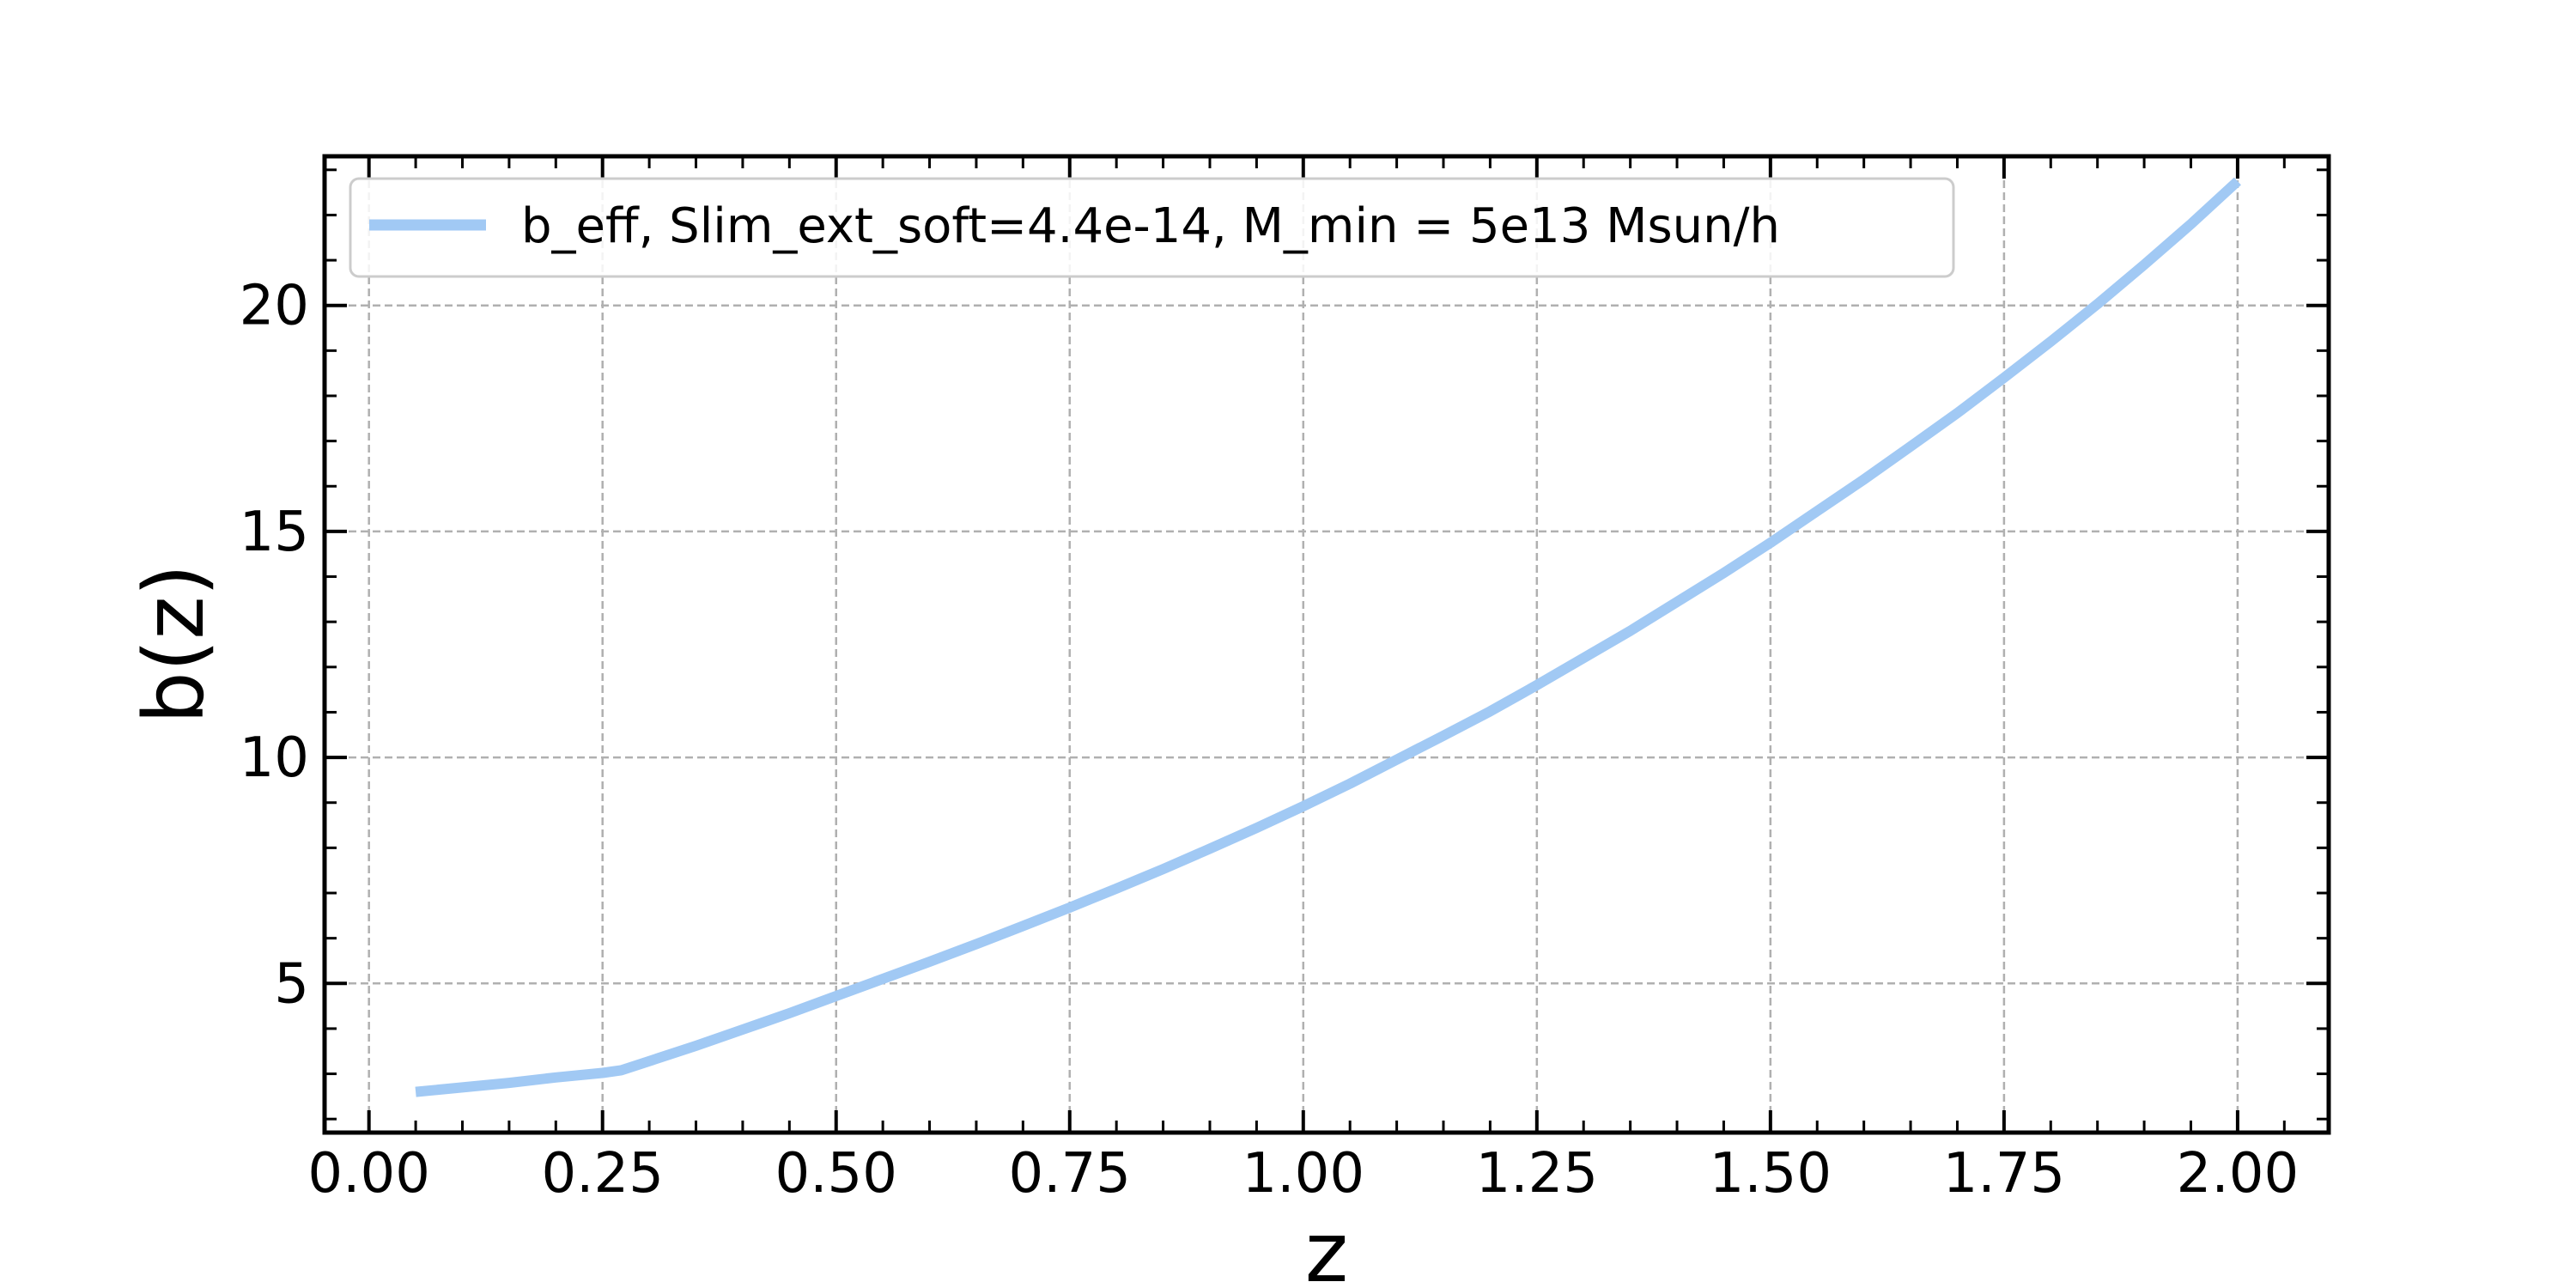 The width and height of the screenshot is (2576, 1288). Describe the element at coordinates (2238, 1174) in the screenshot. I see `x-tick-label: 2.00` at that location.